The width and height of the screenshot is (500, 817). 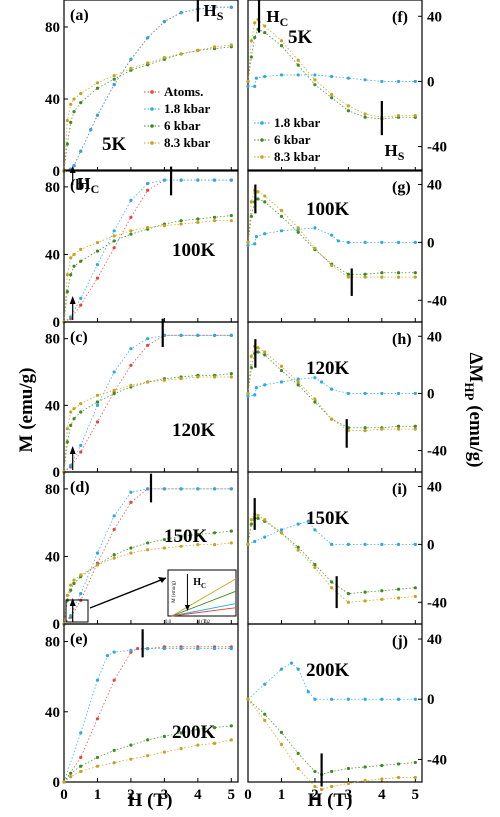 I want to click on panel-label: (j), so click(x=400, y=641).